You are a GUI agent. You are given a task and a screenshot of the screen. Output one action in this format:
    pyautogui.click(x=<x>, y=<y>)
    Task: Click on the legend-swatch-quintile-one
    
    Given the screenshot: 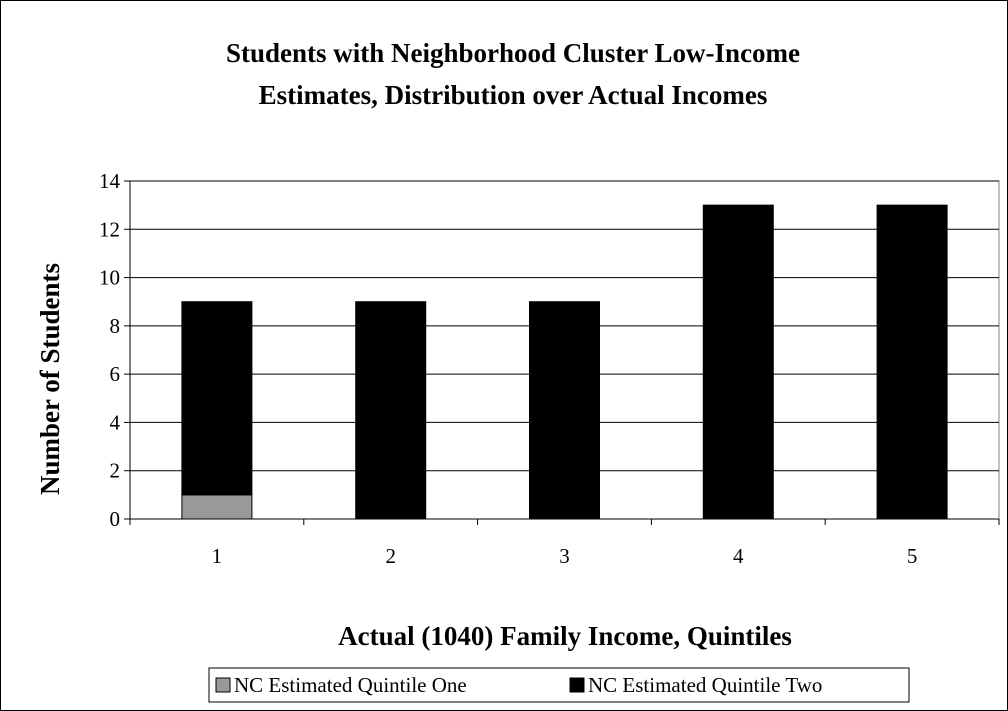 What is the action you would take?
    pyautogui.click(x=223, y=685)
    